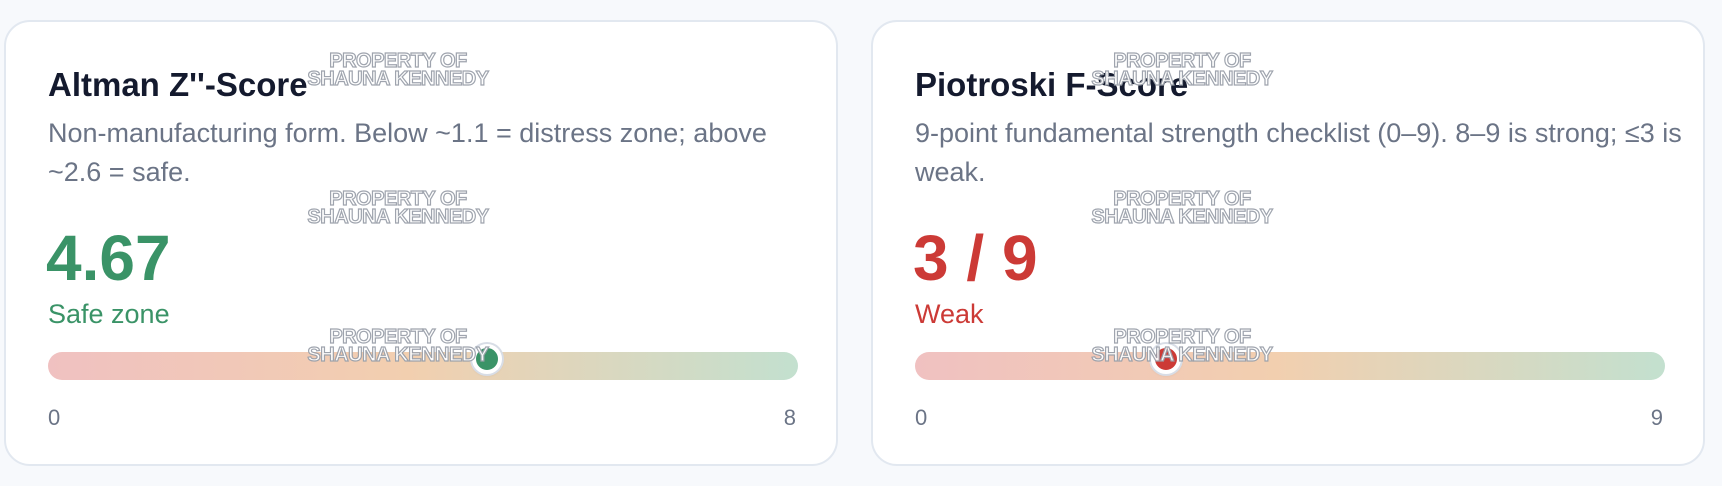 Image resolution: width=1722 pixels, height=486 pixels. Describe the element at coordinates (949, 314) in the screenshot. I see `score-status: Weak` at that location.